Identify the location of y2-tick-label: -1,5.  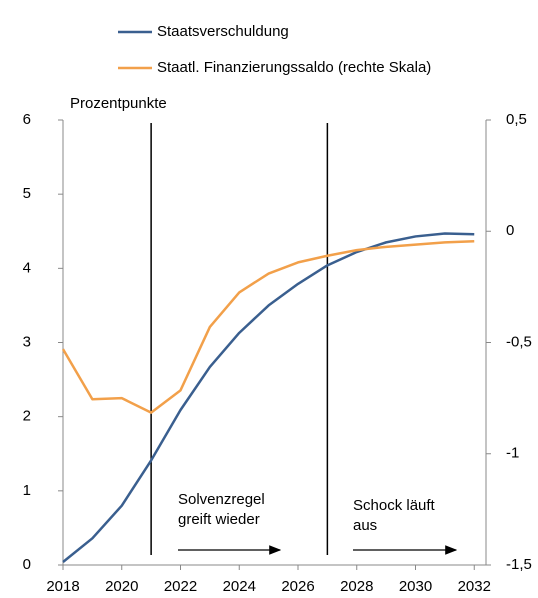
(519, 564).